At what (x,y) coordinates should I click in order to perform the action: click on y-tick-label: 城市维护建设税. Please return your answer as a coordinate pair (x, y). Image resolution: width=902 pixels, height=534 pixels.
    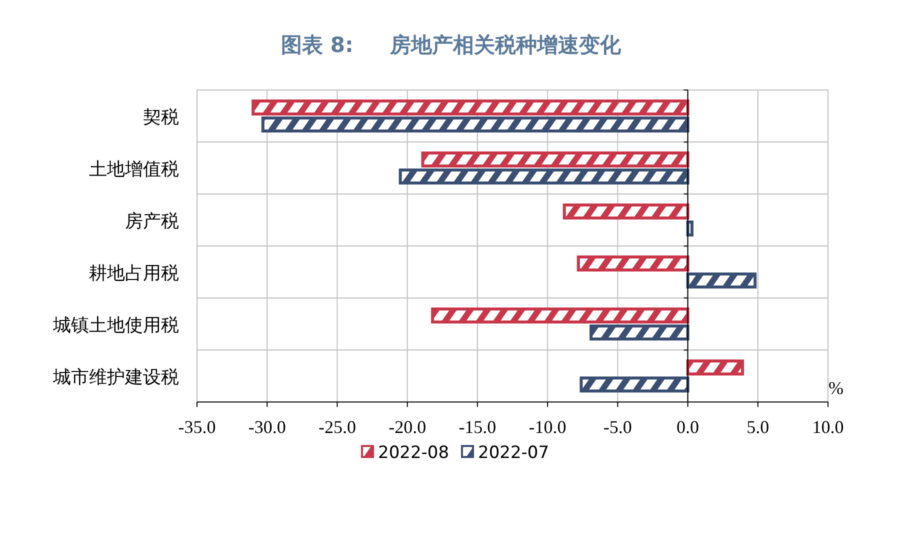
    Looking at the image, I should click on (115, 377).